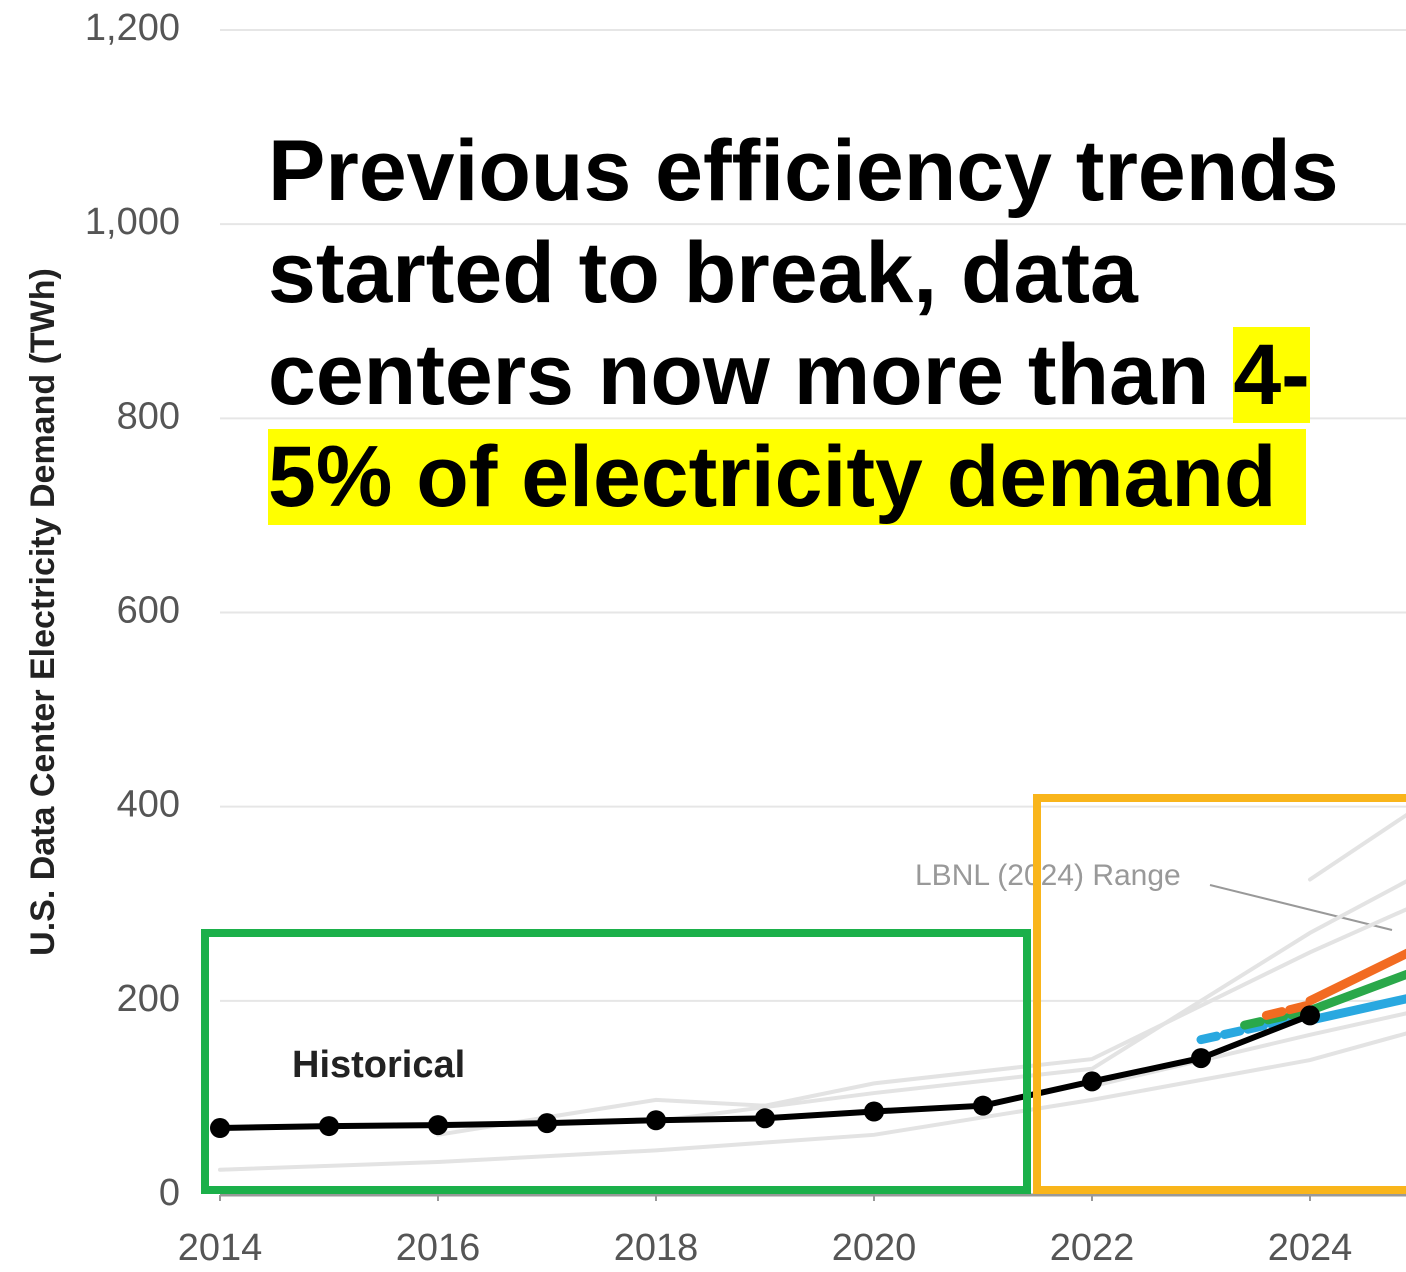 The height and width of the screenshot is (1272, 1406). What do you see at coordinates (132, 222) in the screenshot?
I see `y-tick-label: 1,000` at bounding box center [132, 222].